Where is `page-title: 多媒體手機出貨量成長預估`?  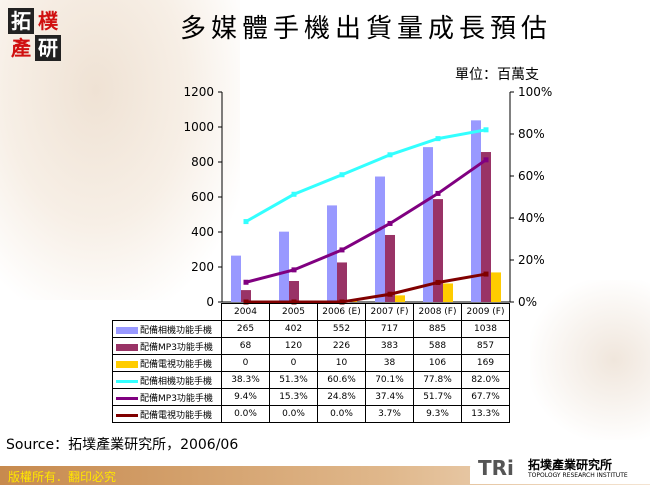 page-title: 多媒體手機出貨量成長預估 is located at coordinates (366, 29).